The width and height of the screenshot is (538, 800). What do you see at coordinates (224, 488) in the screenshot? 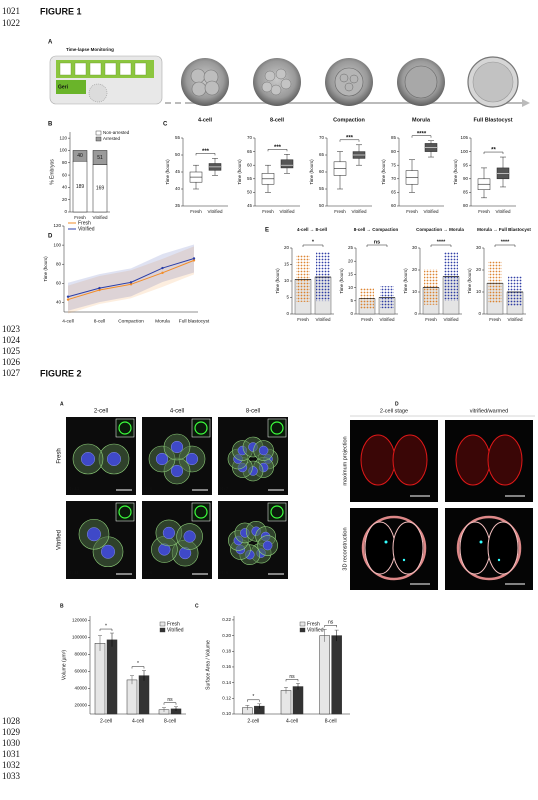
I see `n-label: N=7` at bounding box center [224, 488].